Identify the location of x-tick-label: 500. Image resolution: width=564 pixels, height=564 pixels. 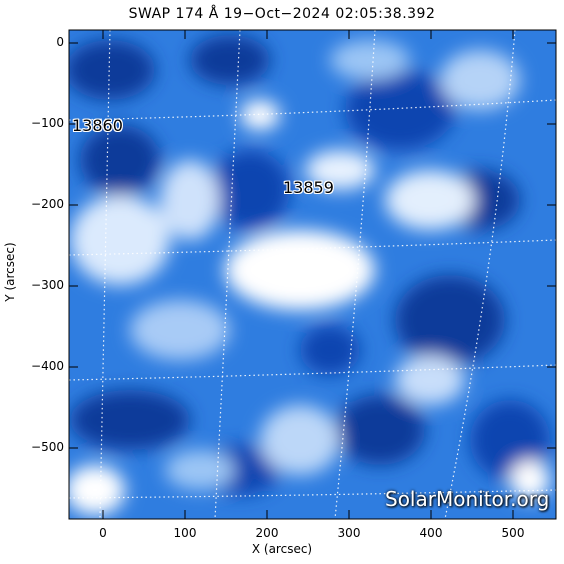
(513, 533).